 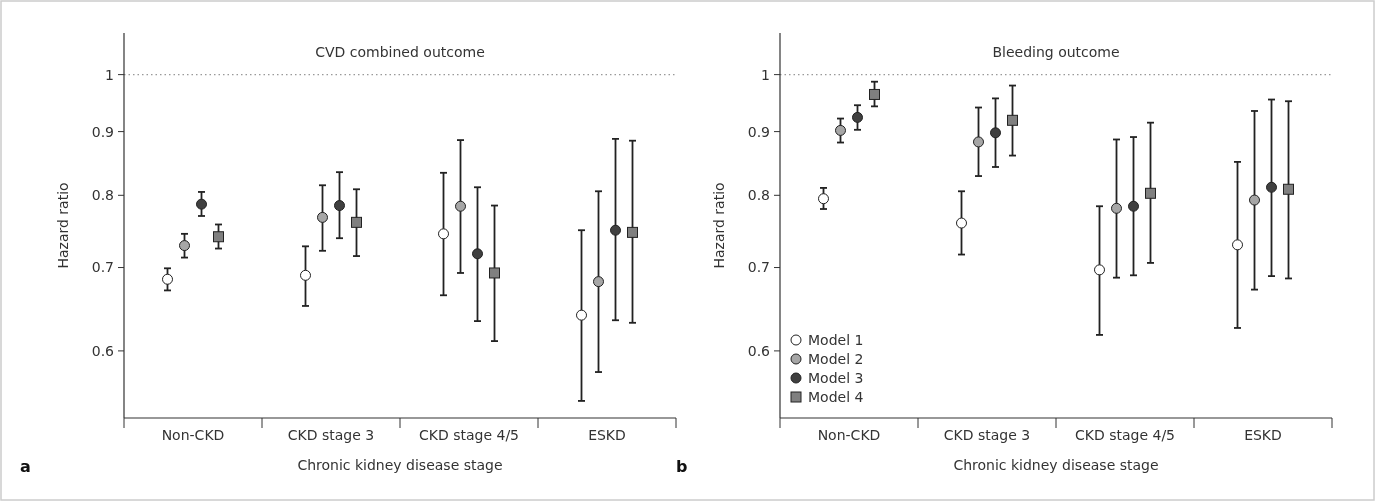 I want to click on legend-label: Model 2, so click(x=836, y=358).